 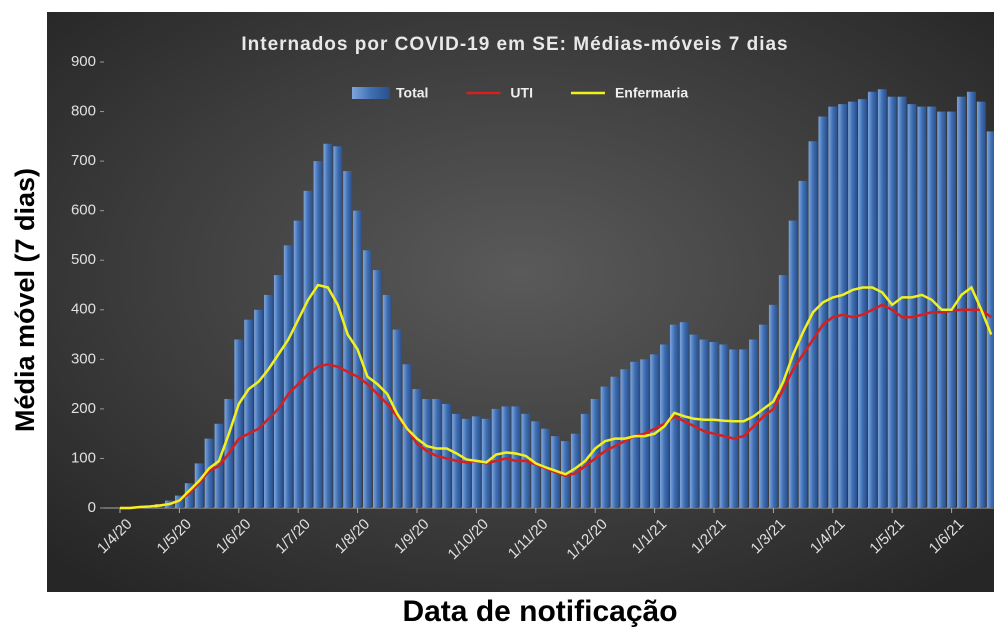 What do you see at coordinates (83, 61) in the screenshot?
I see `y-tick-label: 900` at bounding box center [83, 61].